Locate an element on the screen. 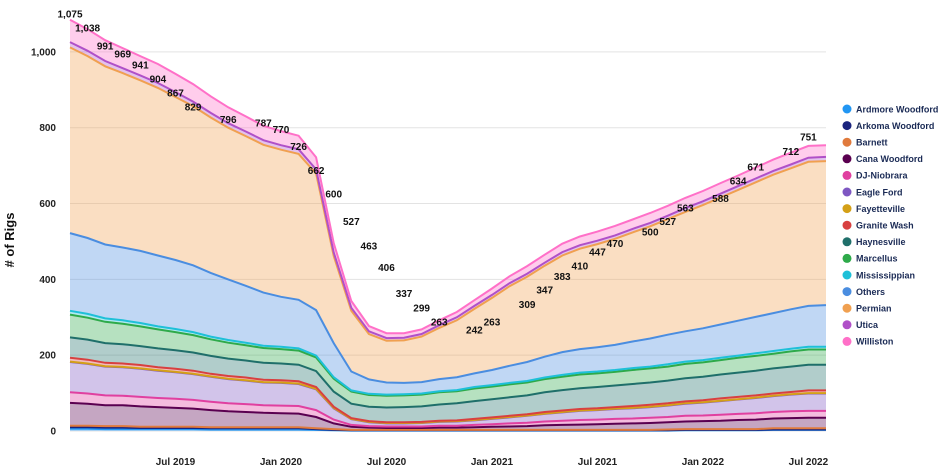 Image resolution: width=946 pixels, height=472 pixels. area-haynesville is located at coordinates (448, 380).